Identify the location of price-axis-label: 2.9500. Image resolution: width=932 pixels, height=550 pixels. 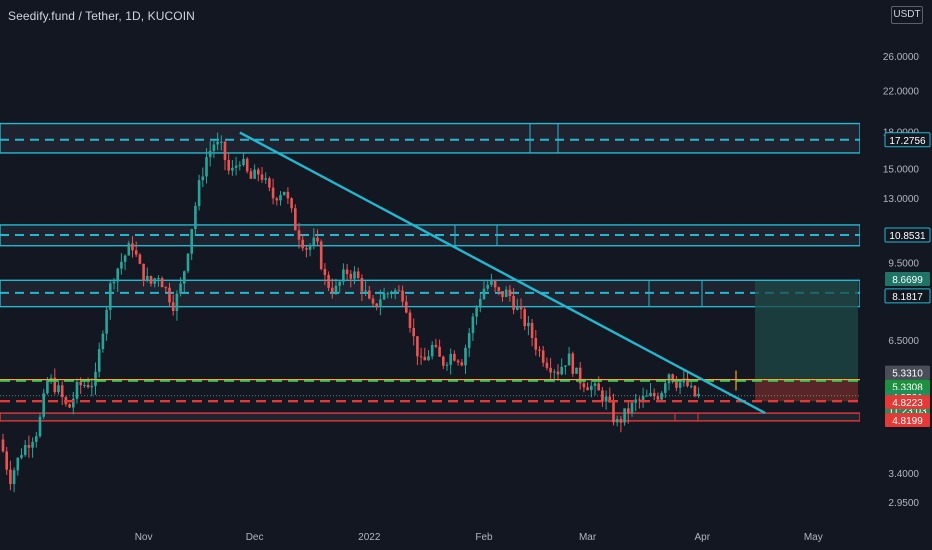
(903, 503).